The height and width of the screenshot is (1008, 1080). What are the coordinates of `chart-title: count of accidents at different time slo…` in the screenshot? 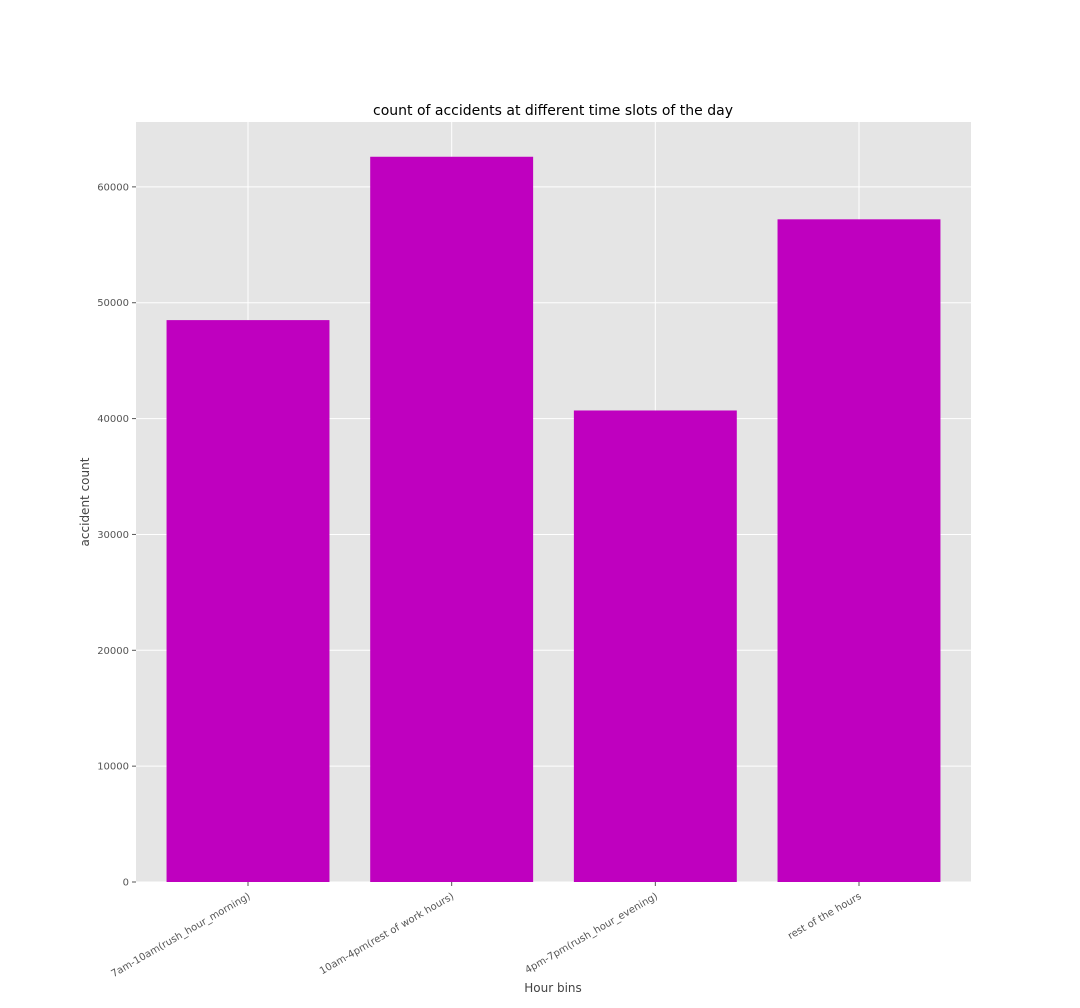 It's located at (553, 111).